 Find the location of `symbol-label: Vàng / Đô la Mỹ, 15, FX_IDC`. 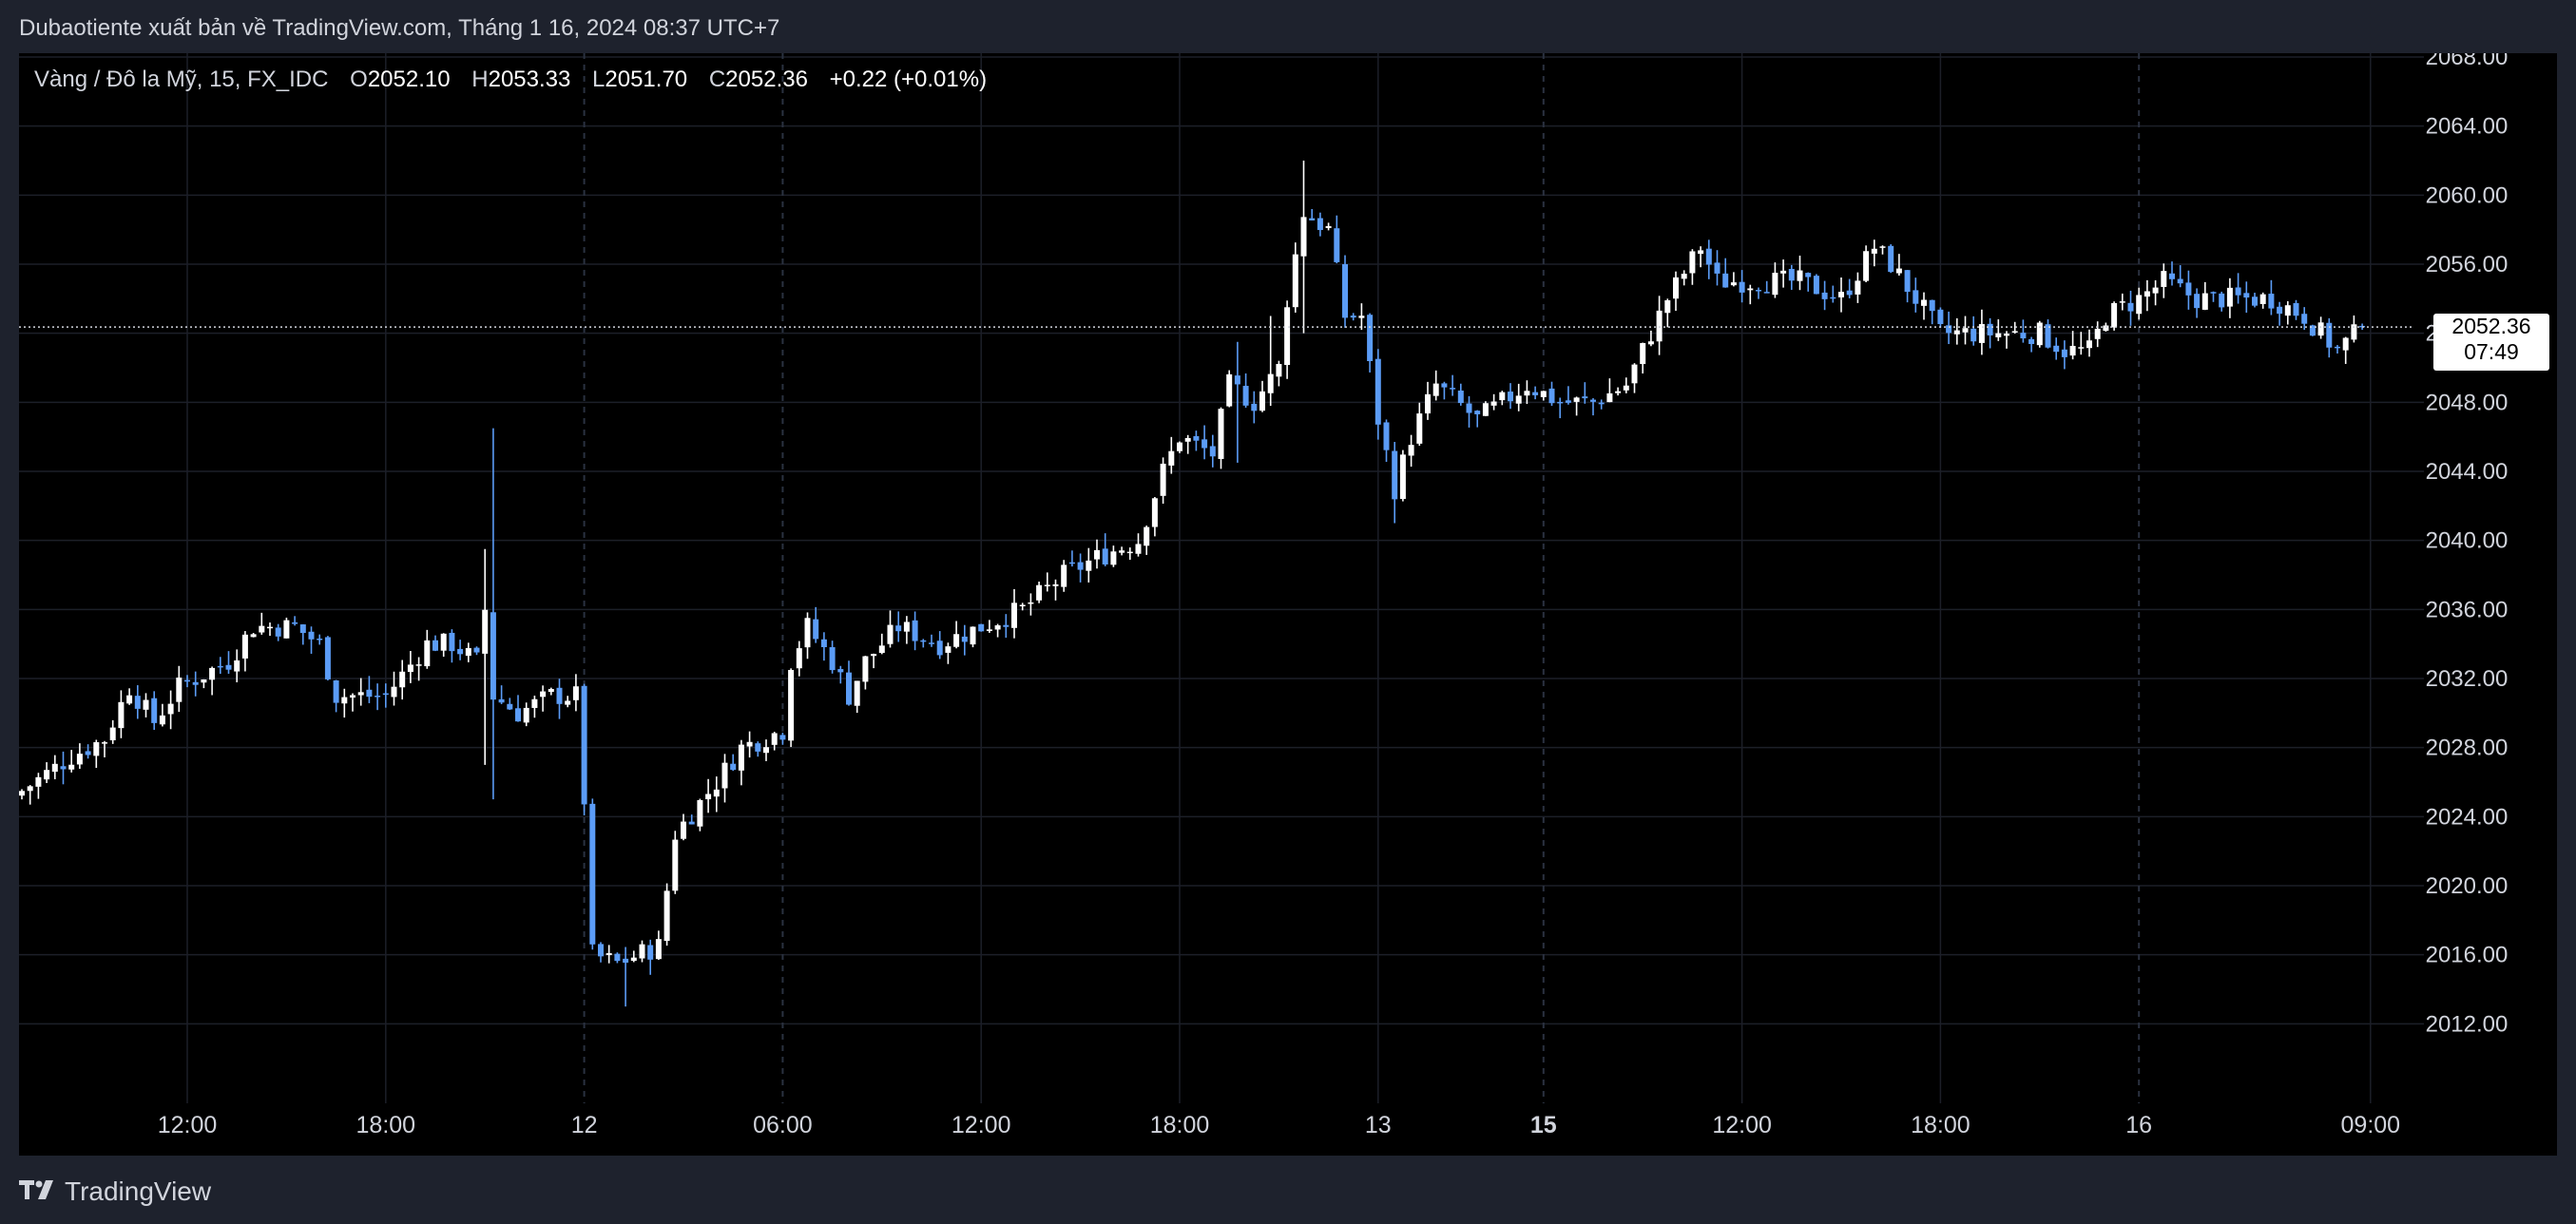

symbol-label: Vàng / Đô la Mỹ, 15, FX_IDC is located at coordinates (181, 79).